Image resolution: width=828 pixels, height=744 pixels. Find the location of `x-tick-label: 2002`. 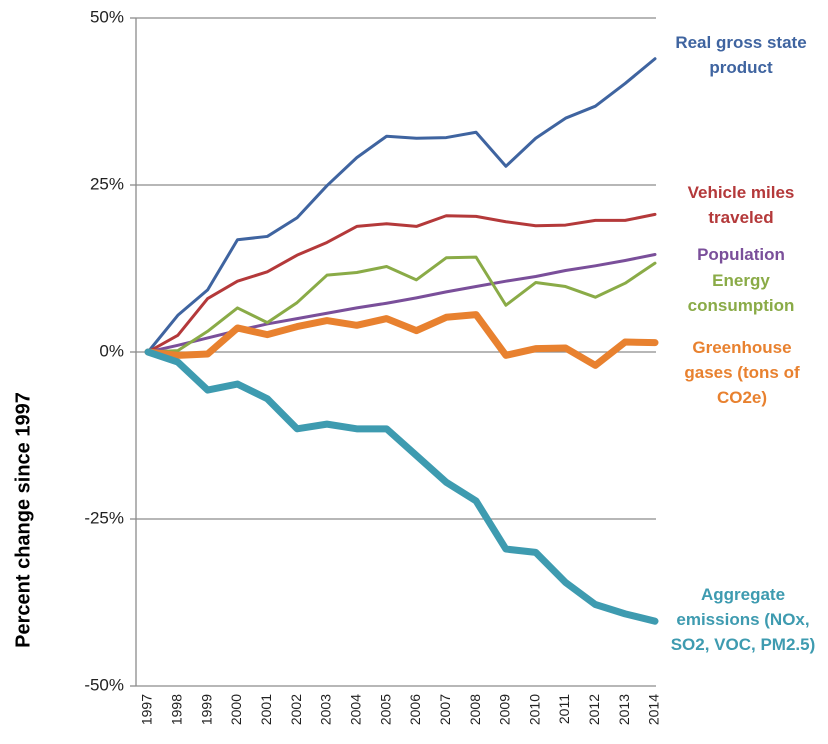

x-tick-label: 2002 is located at coordinates (296, 709).